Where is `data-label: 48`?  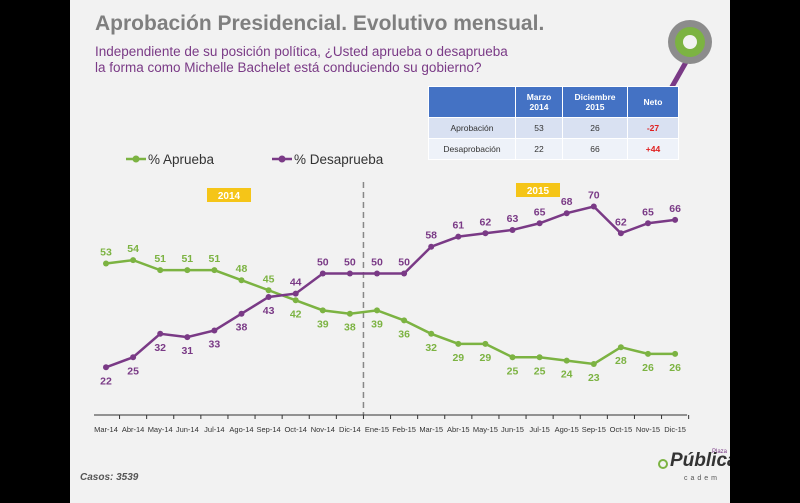
data-label: 48 is located at coordinates (242, 269).